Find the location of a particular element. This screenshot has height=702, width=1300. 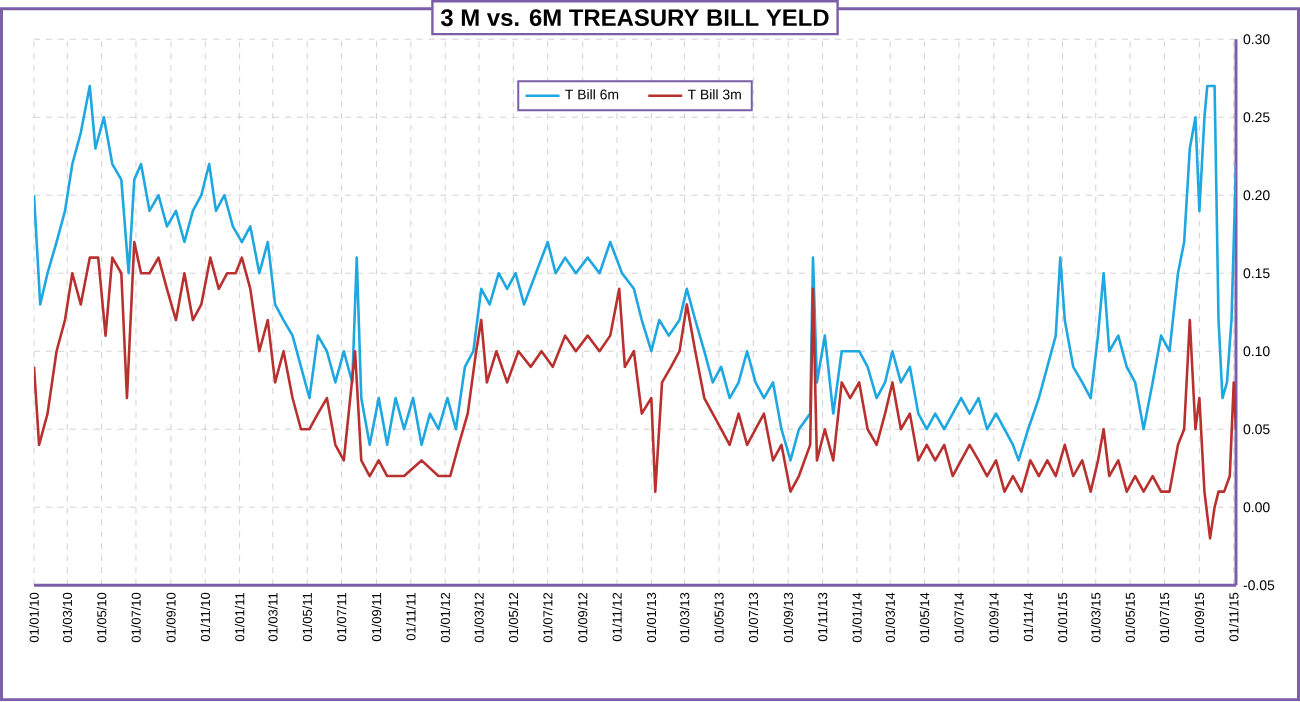

chart-title: 3 M vs. 6M TREASURY BILL YELD is located at coordinates (634, 18).